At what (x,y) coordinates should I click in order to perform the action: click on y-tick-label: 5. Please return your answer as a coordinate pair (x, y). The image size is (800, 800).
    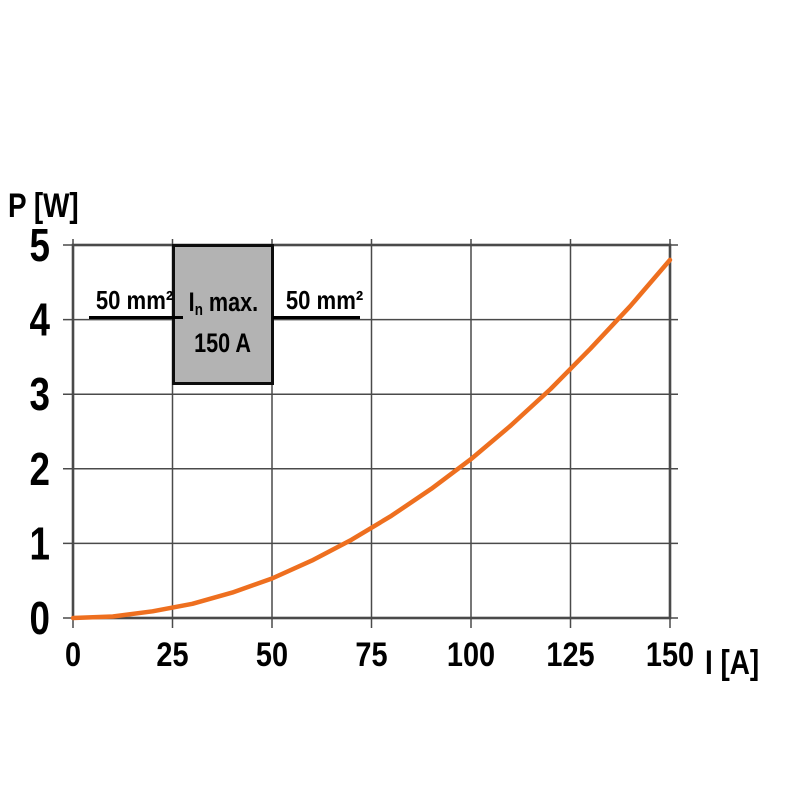
    Looking at the image, I should click on (40, 245).